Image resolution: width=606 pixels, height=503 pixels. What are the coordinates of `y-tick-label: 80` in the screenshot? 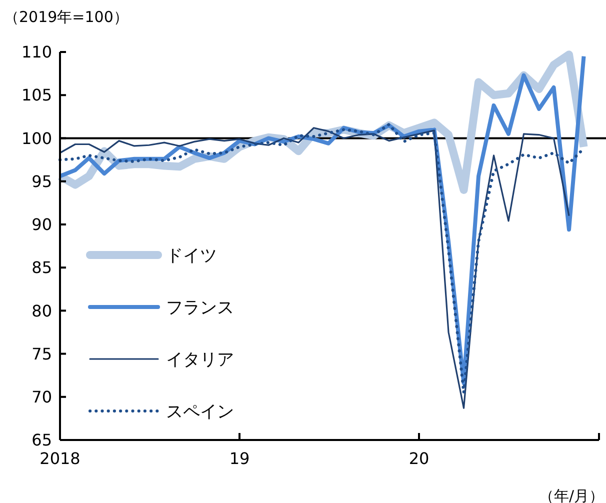 It's located at (42, 310).